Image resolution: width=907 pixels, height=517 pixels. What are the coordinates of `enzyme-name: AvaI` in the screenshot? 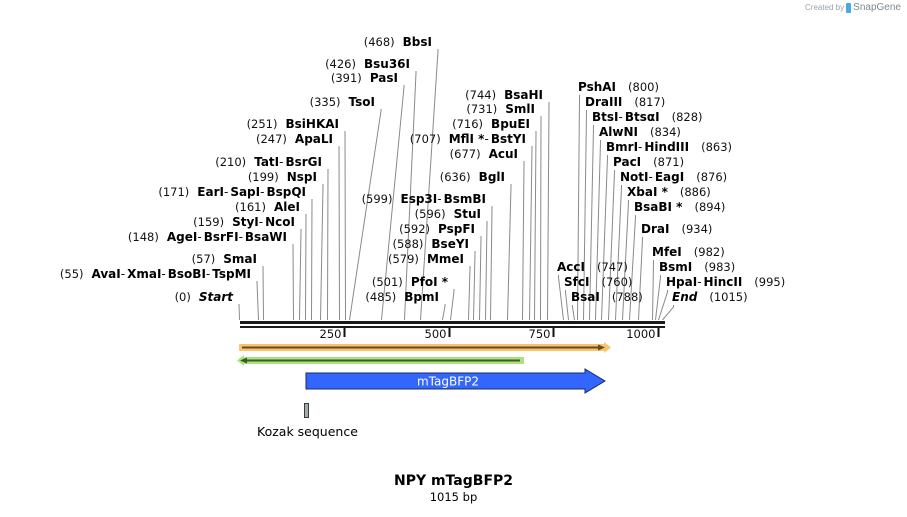 It's located at (106, 274).